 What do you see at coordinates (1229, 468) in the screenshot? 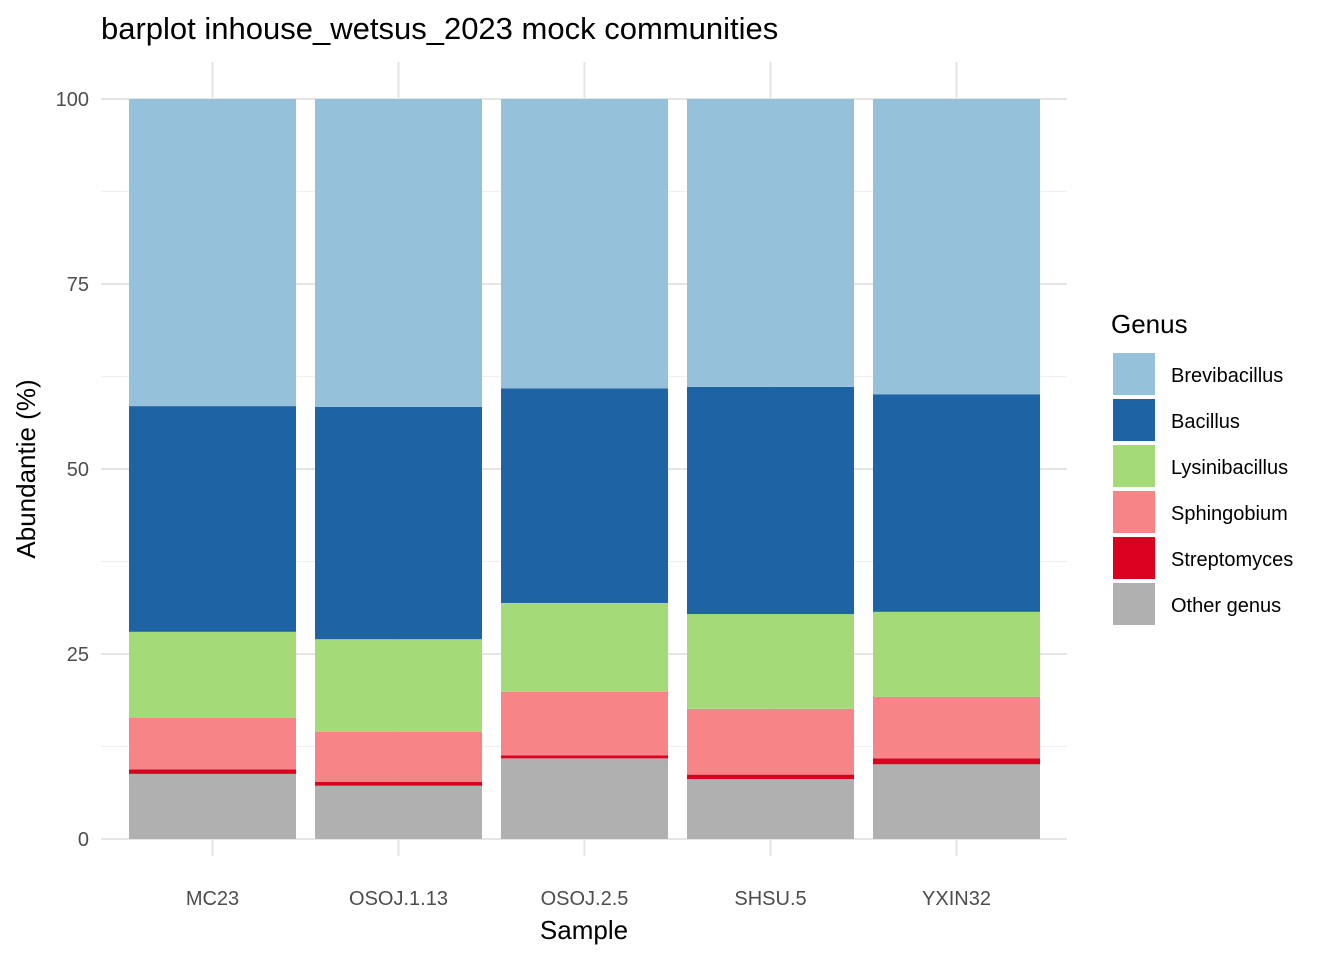
I see `legend-label: Lysinibacillus` at bounding box center [1229, 468].